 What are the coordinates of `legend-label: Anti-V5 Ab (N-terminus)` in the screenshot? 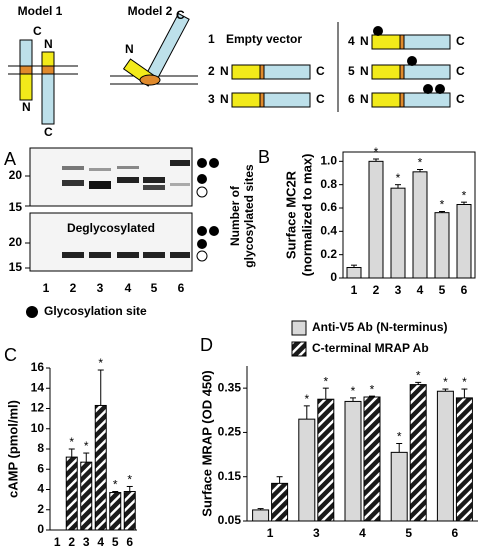 It's located at (380, 327).